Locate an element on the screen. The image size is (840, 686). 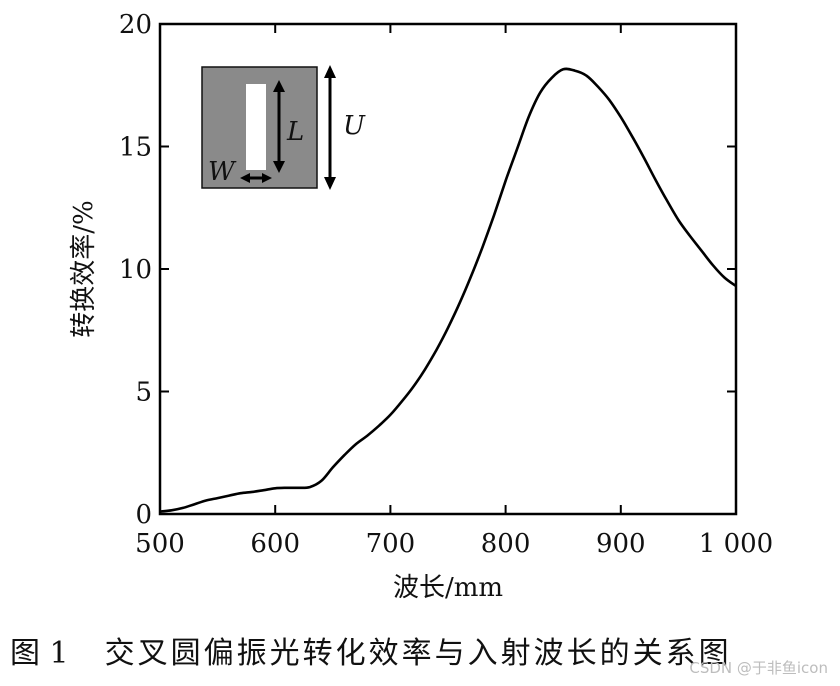
y-tick-label: 0 is located at coordinates (143, 515).